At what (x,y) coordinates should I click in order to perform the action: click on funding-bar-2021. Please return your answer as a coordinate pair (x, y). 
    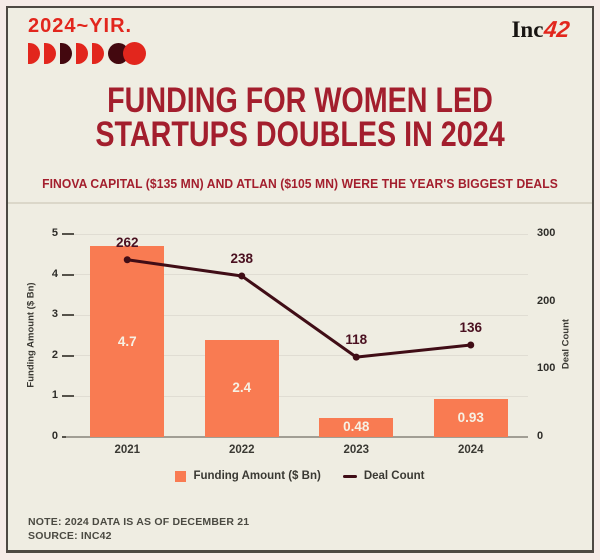
    Looking at the image, I should click on (127, 341).